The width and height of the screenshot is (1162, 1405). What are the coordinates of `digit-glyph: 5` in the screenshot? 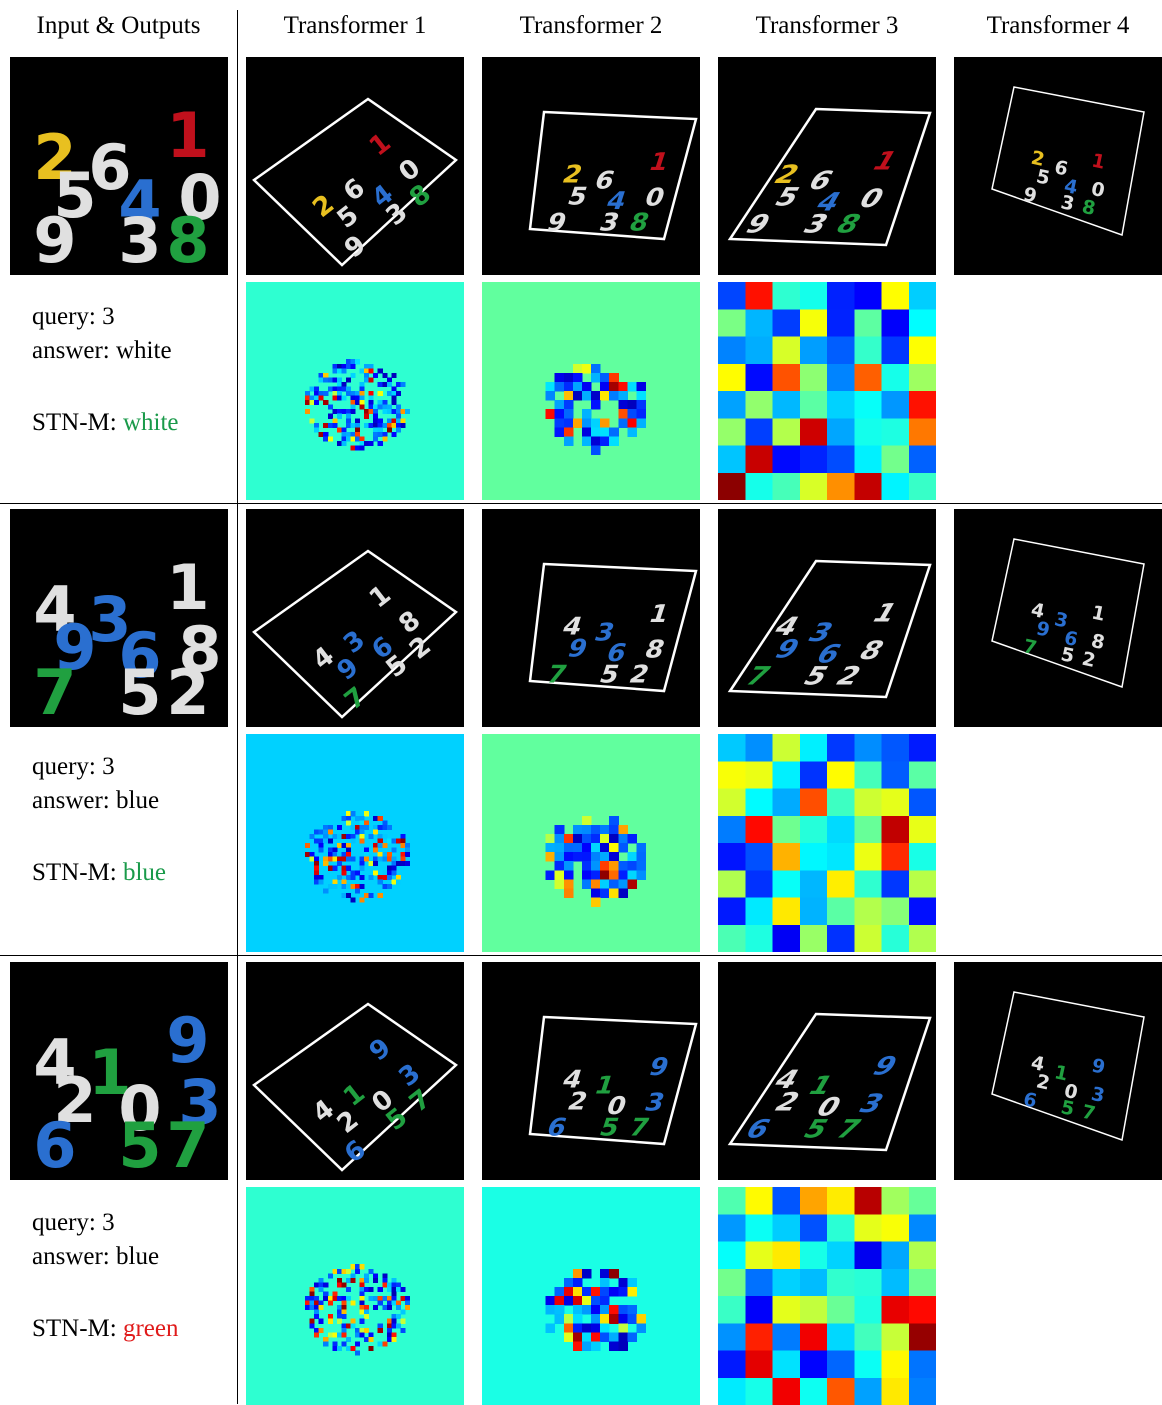 It's located at (139, 1144).